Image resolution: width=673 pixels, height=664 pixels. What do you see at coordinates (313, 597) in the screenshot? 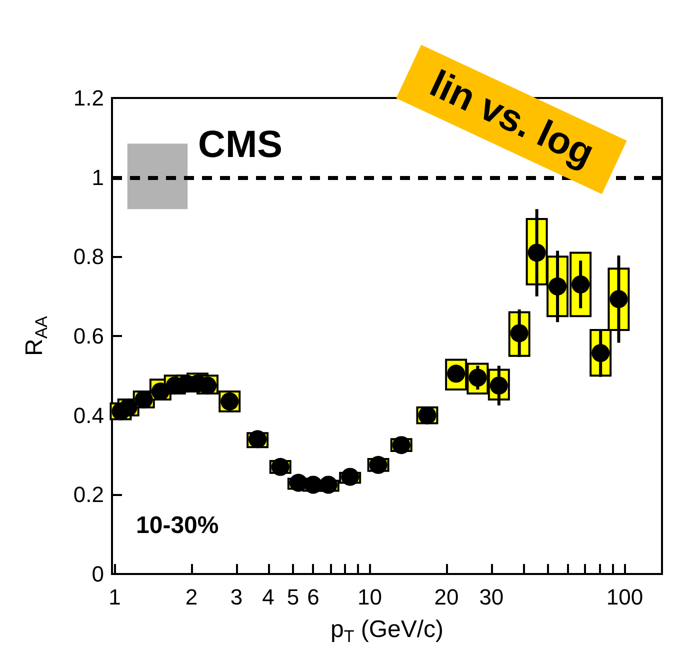
I see `x-tick-label: 6` at bounding box center [313, 597].